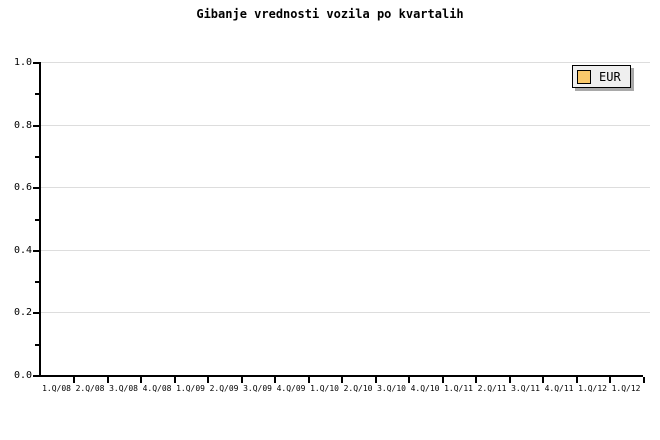 Image resolution: width=660 pixels, height=440 pixels. Describe the element at coordinates (123, 388) in the screenshot. I see `x-tick-label: 3.Q/08` at that location.